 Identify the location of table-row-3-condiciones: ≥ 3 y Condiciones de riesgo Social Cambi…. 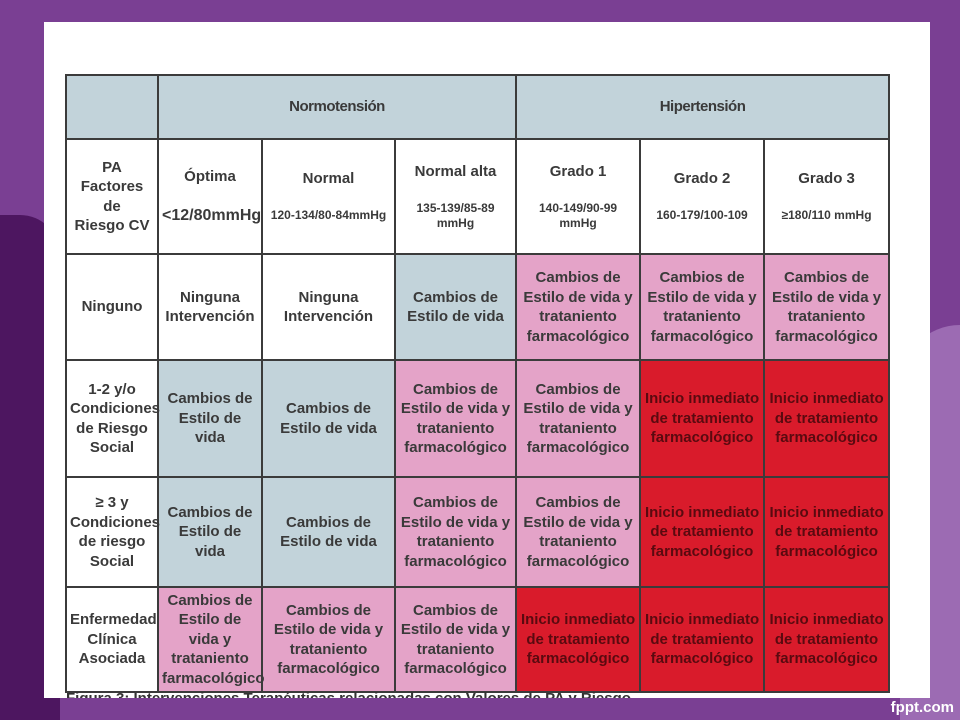
(478, 532).